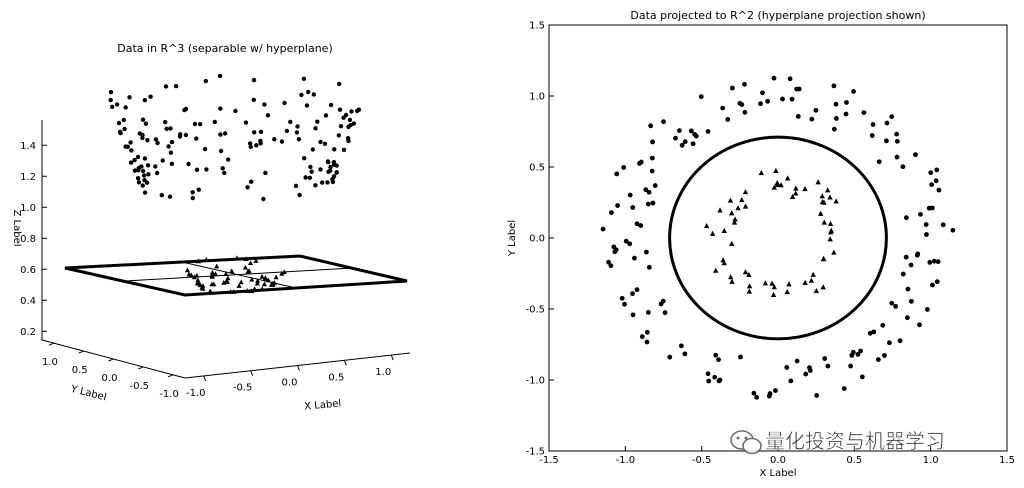 The width and height of the screenshot is (1024, 488). I want to click on z-ticks: 0.2 0.4 0.6 0.8 1.0 1.2 1.4, so click(33, 239).